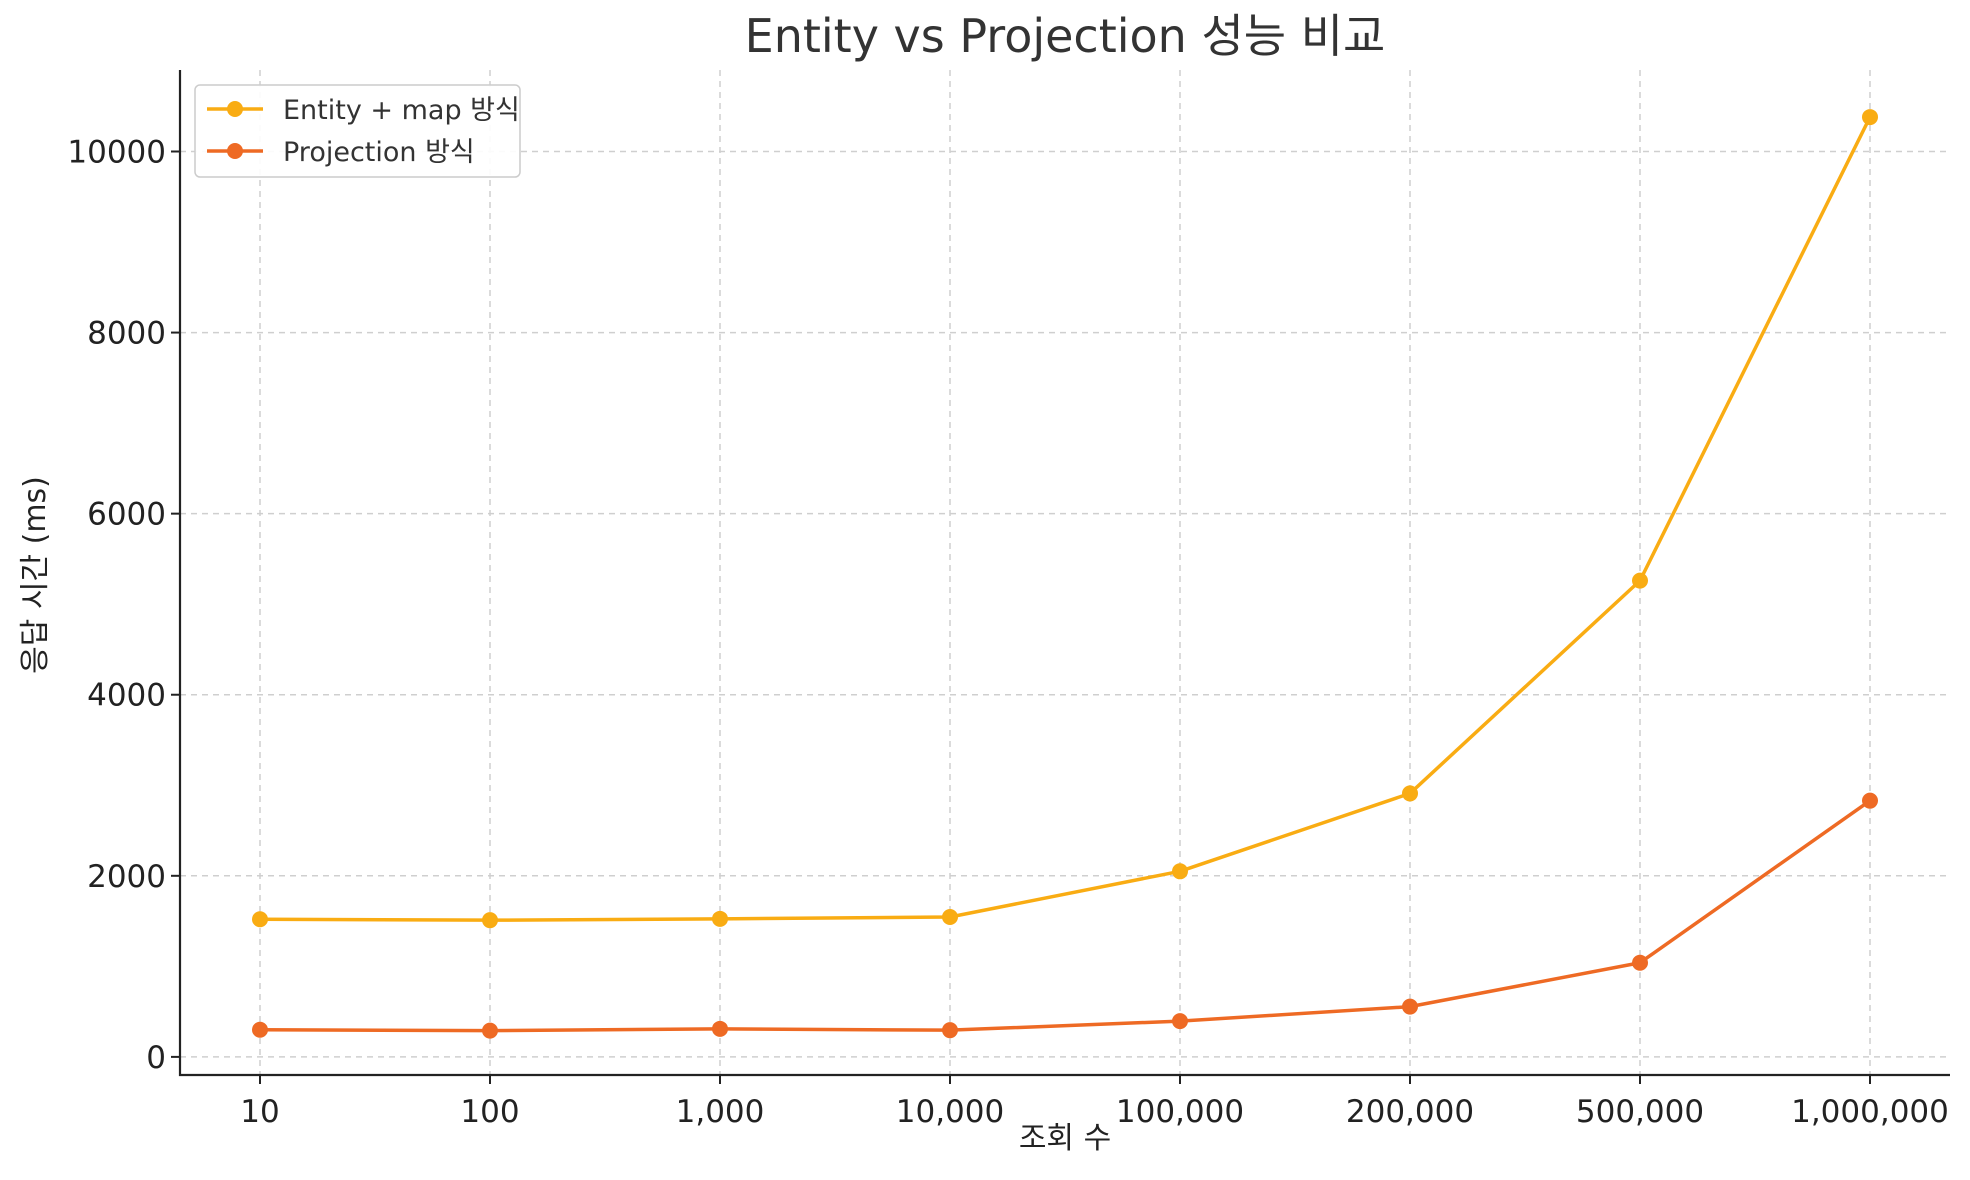  Describe the element at coordinates (401, 110) in the screenshot. I see `legend-label: Entity + map 방식` at that location.